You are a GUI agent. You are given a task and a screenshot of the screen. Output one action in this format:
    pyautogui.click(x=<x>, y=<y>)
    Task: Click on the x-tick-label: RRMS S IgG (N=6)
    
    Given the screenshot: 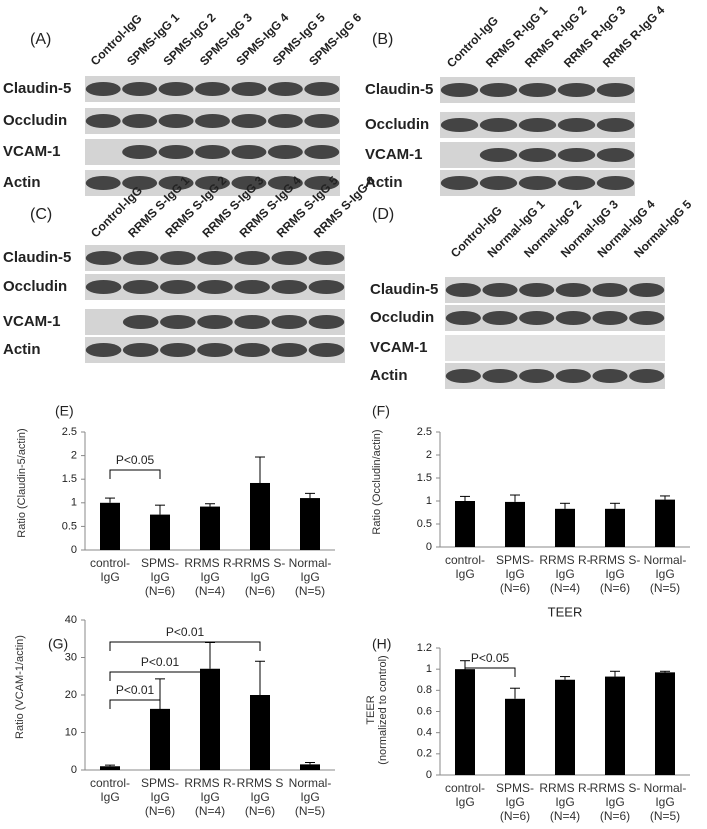 What is the action you would take?
    pyautogui.click(x=260, y=797)
    